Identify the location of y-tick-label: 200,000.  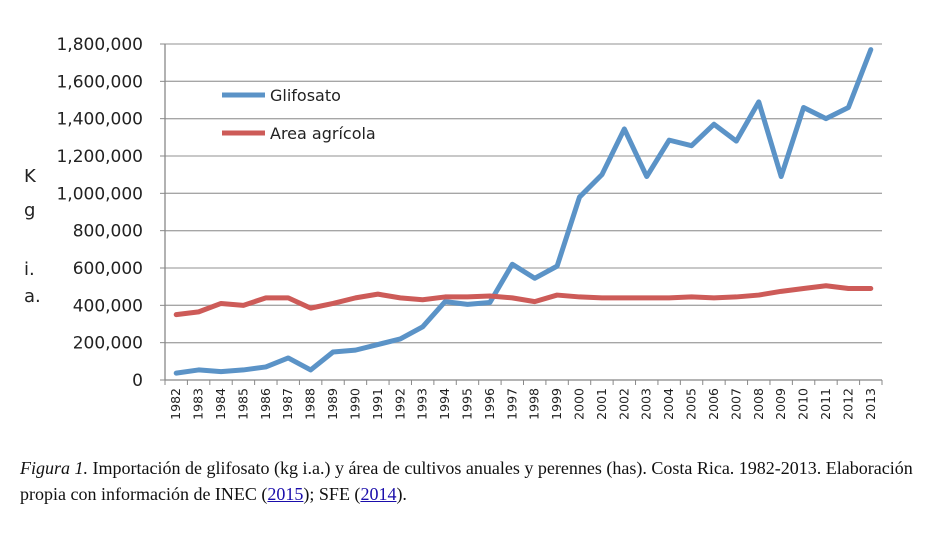
(108, 344).